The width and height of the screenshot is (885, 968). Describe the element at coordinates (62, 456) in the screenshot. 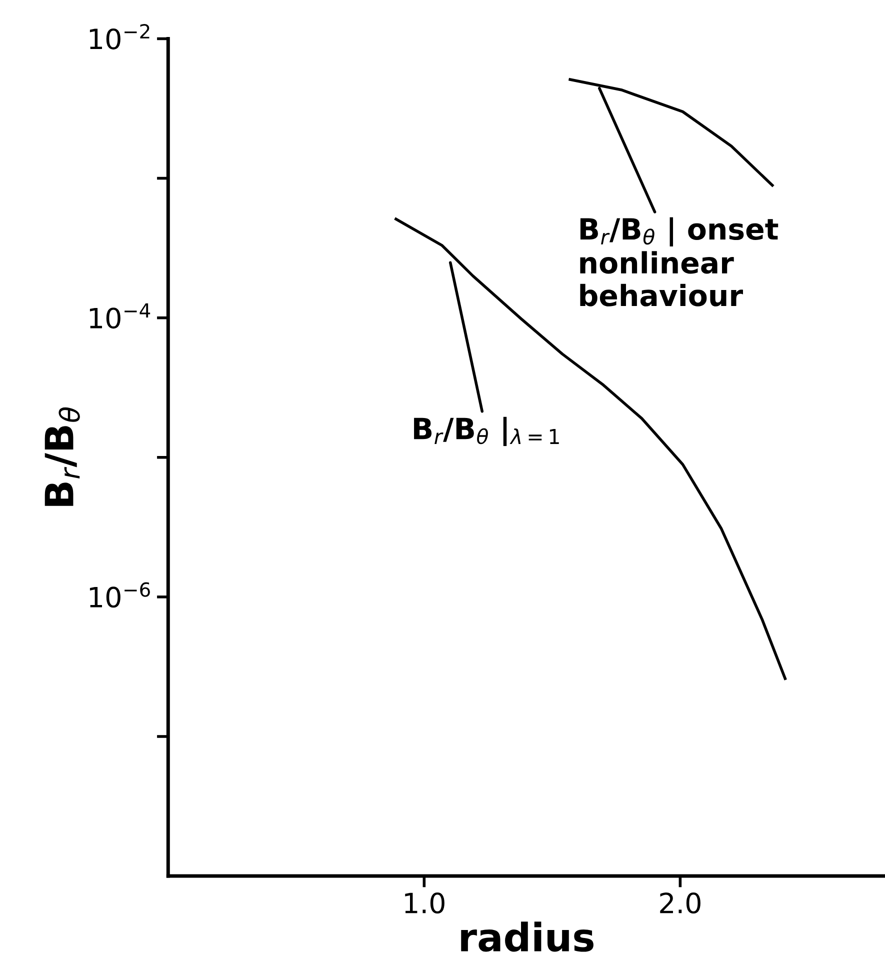

I see `y-axis-title: B$_{r}$/B$_{θ}$` at that location.